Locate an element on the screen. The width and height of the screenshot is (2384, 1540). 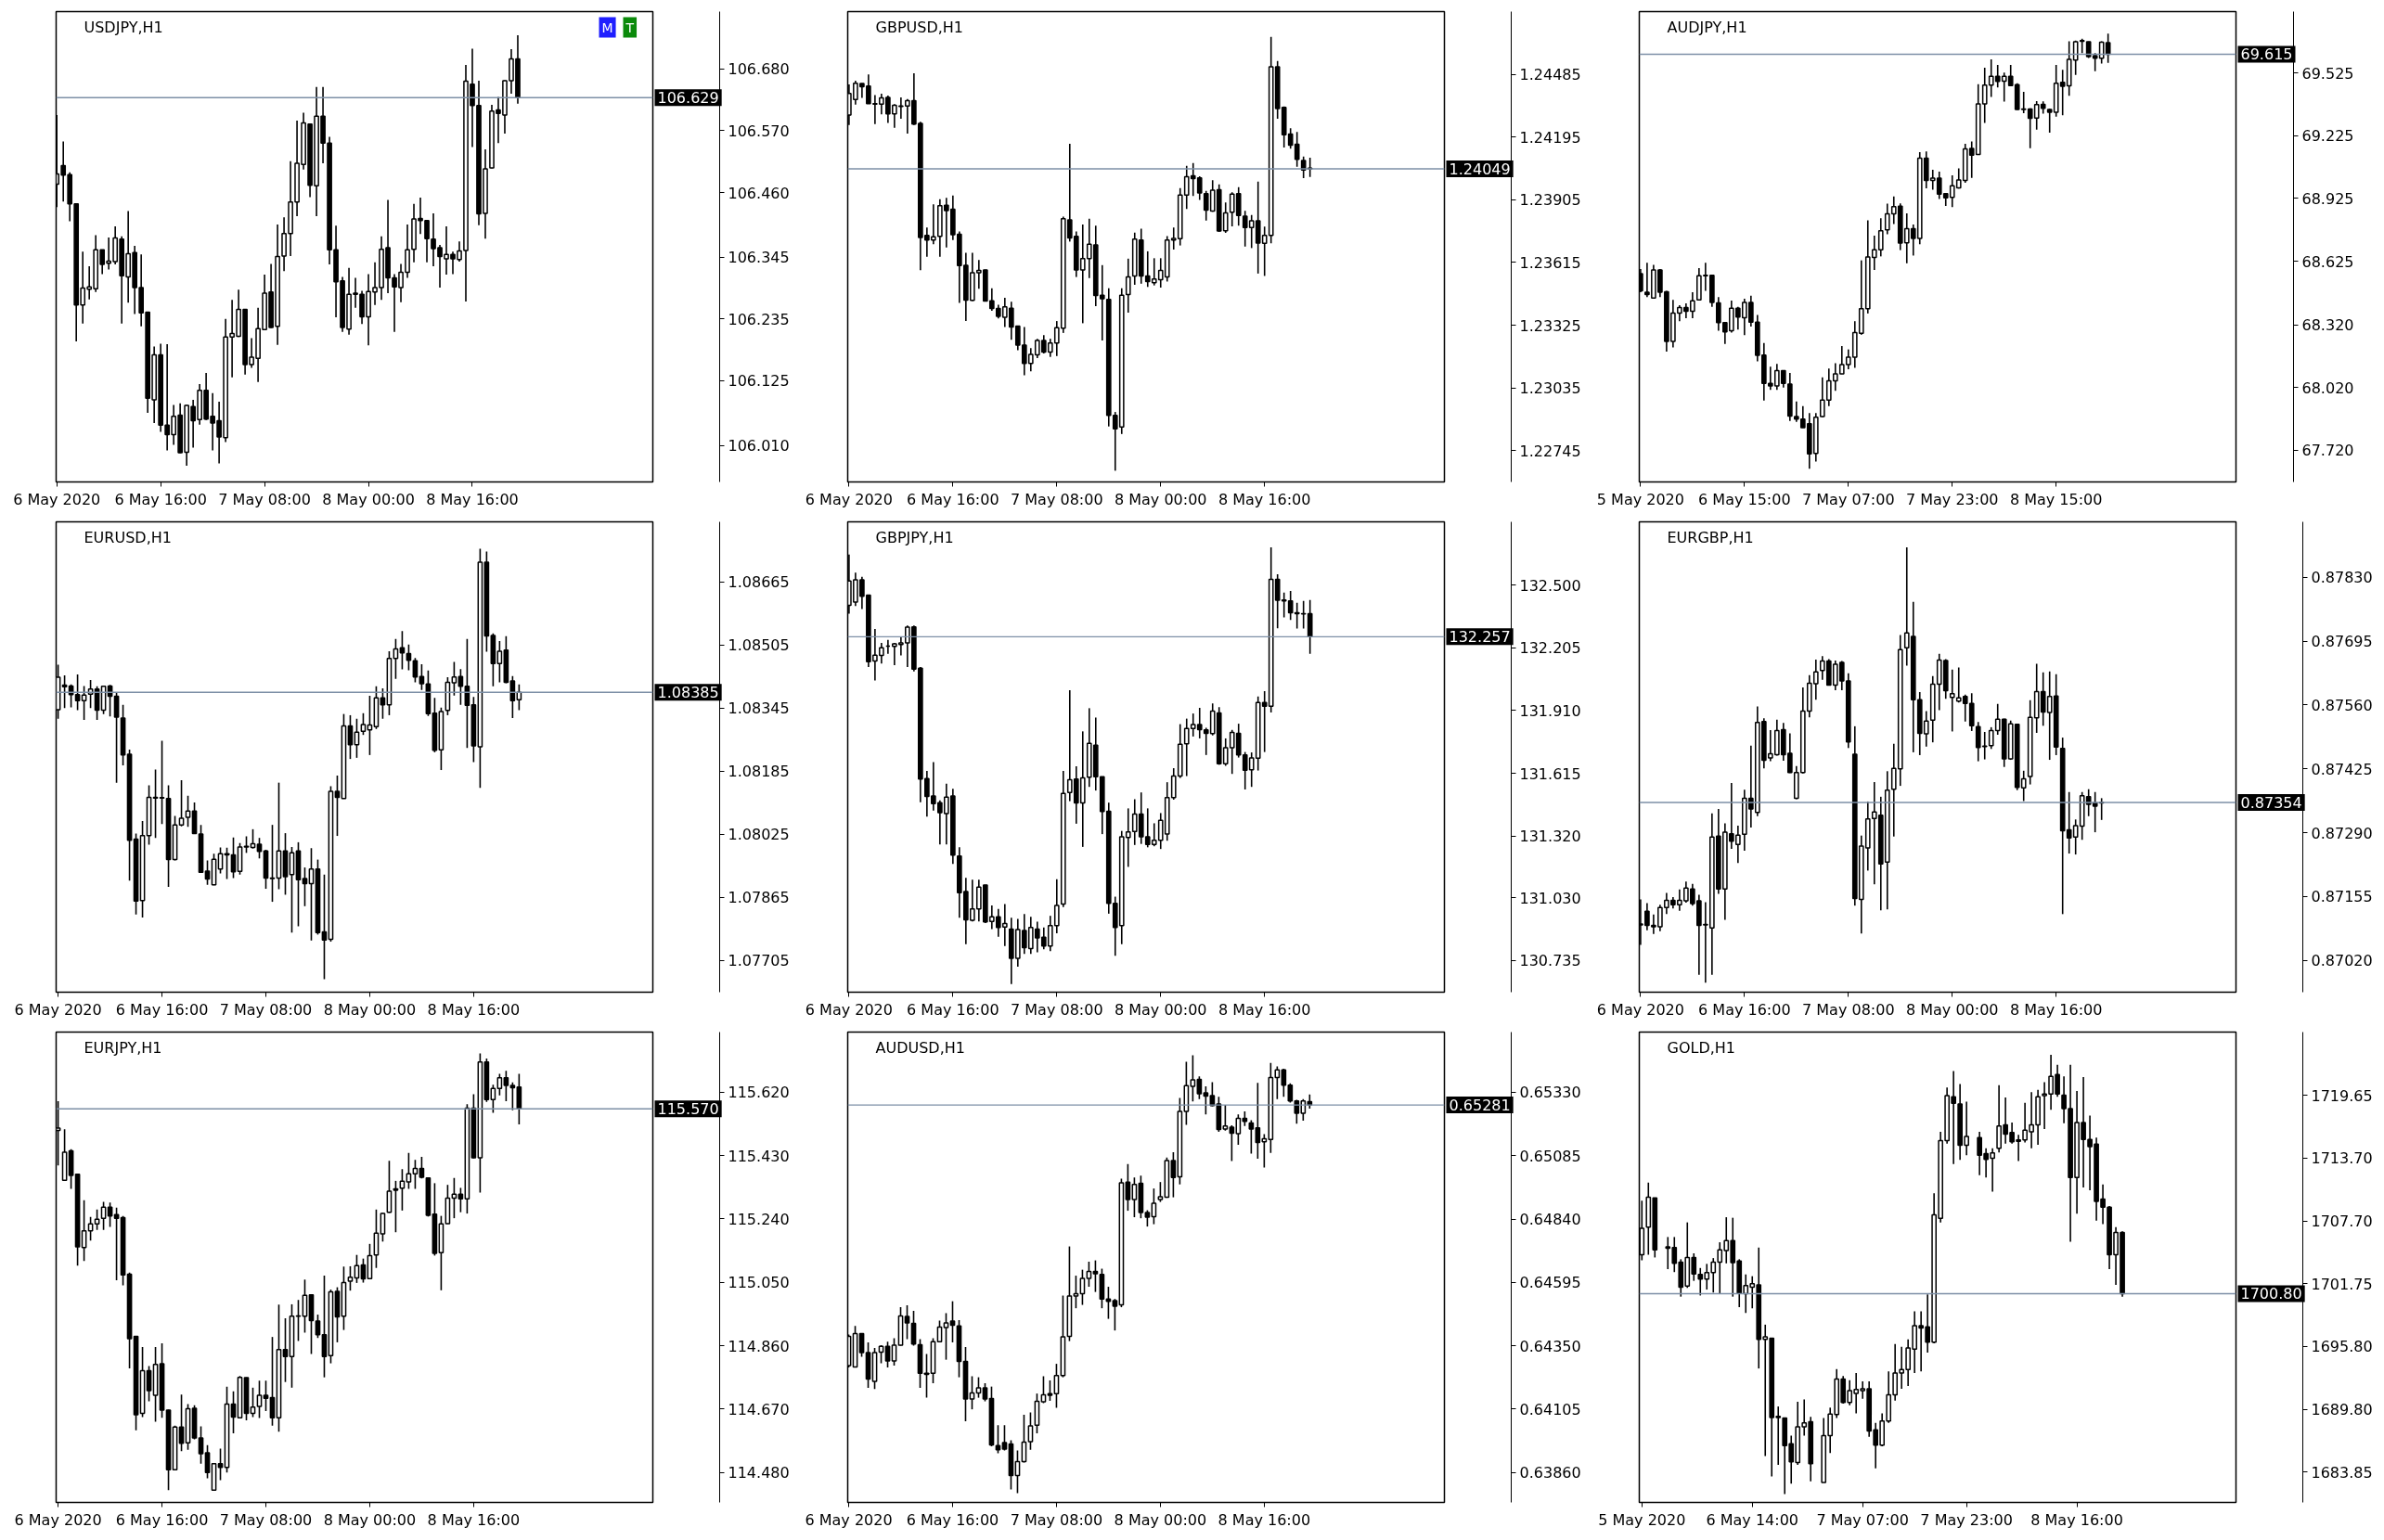
y-tick-label: 130.735 is located at coordinates (1550, 961).